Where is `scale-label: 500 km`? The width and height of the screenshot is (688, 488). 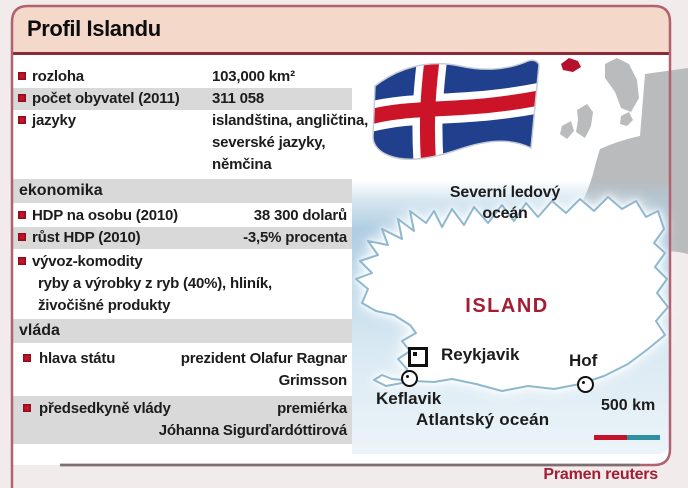 scale-label: 500 km is located at coordinates (628, 405).